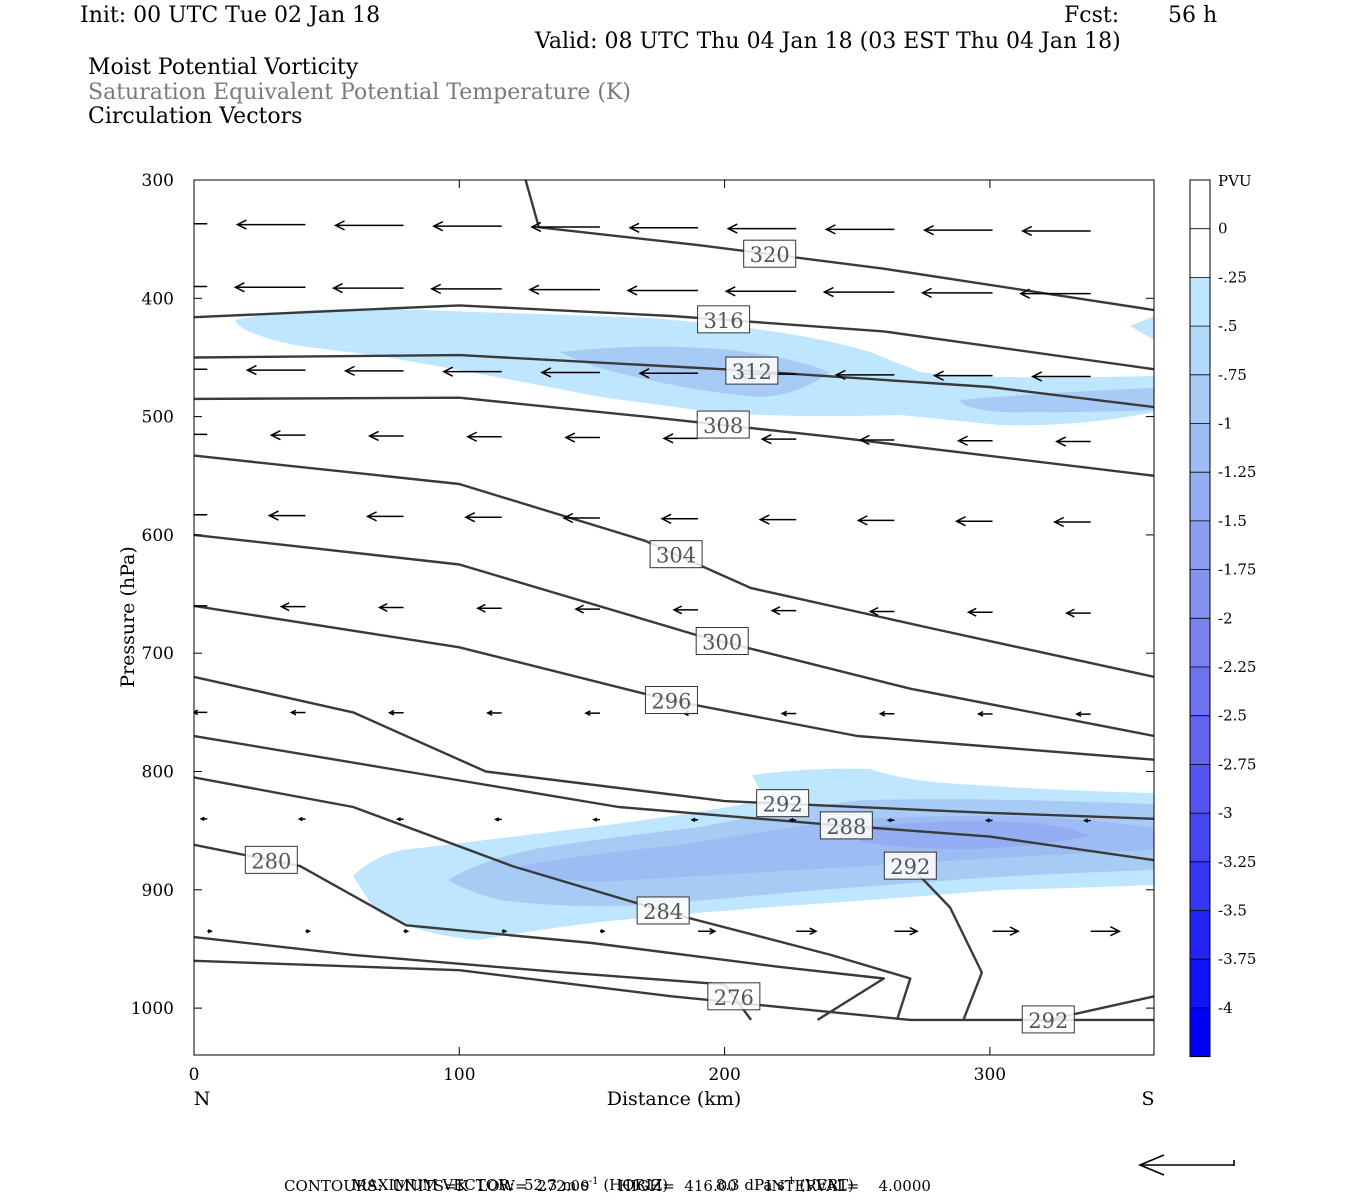  I want to click on init-time: Init: 00 UTC Tue 02 Jan 18, so click(230, 15).